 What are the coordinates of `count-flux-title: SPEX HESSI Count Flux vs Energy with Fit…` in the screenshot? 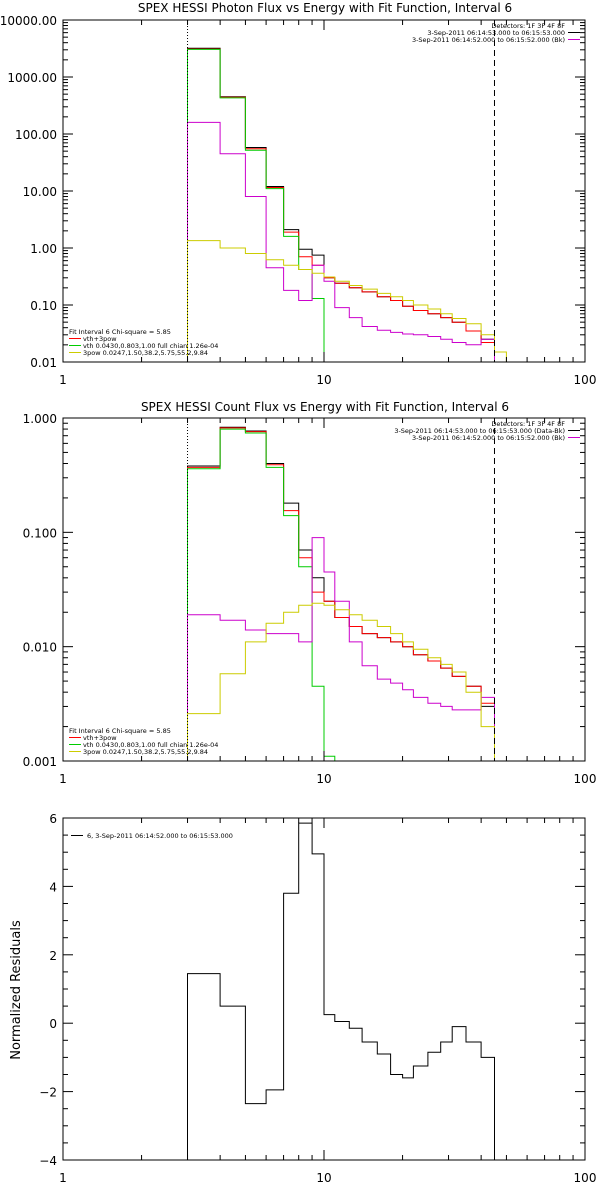 It's located at (325, 407).